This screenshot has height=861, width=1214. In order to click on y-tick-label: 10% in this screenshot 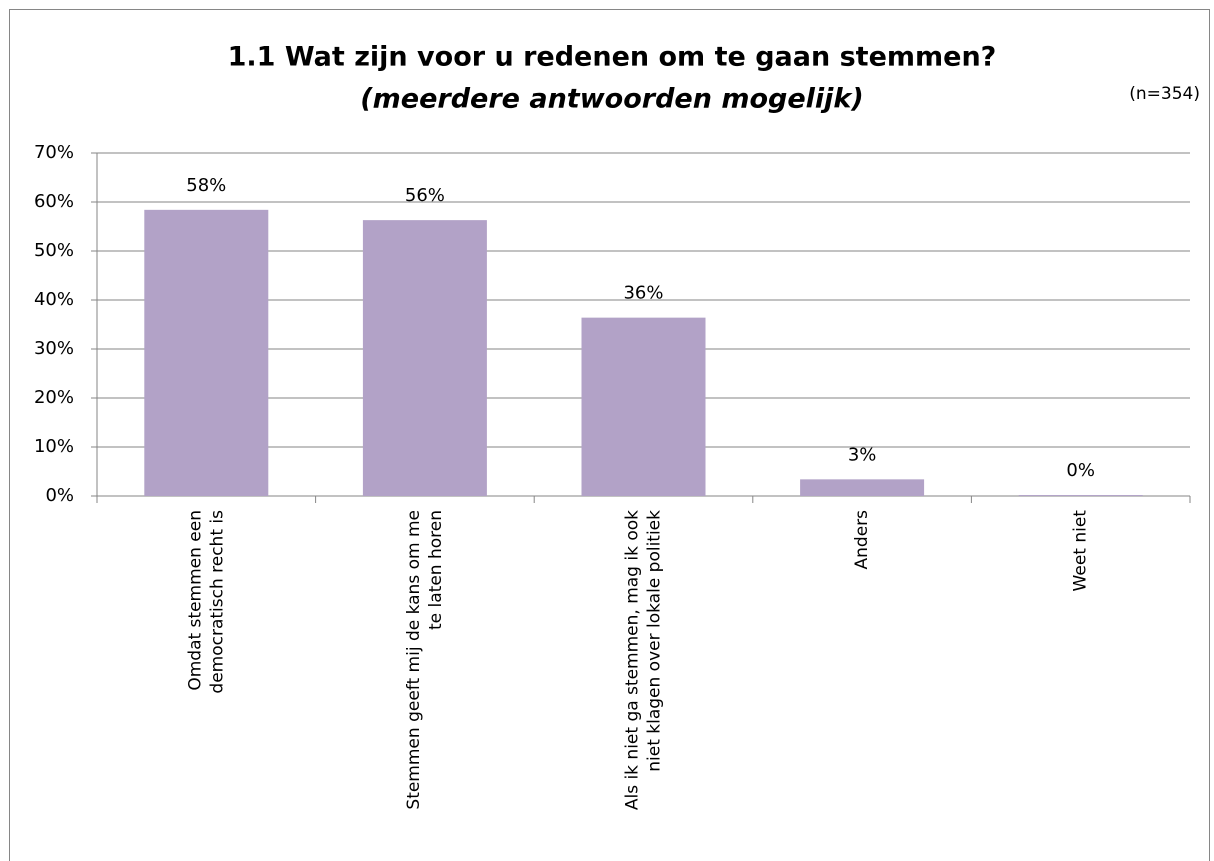, I will do `click(54, 446)`.